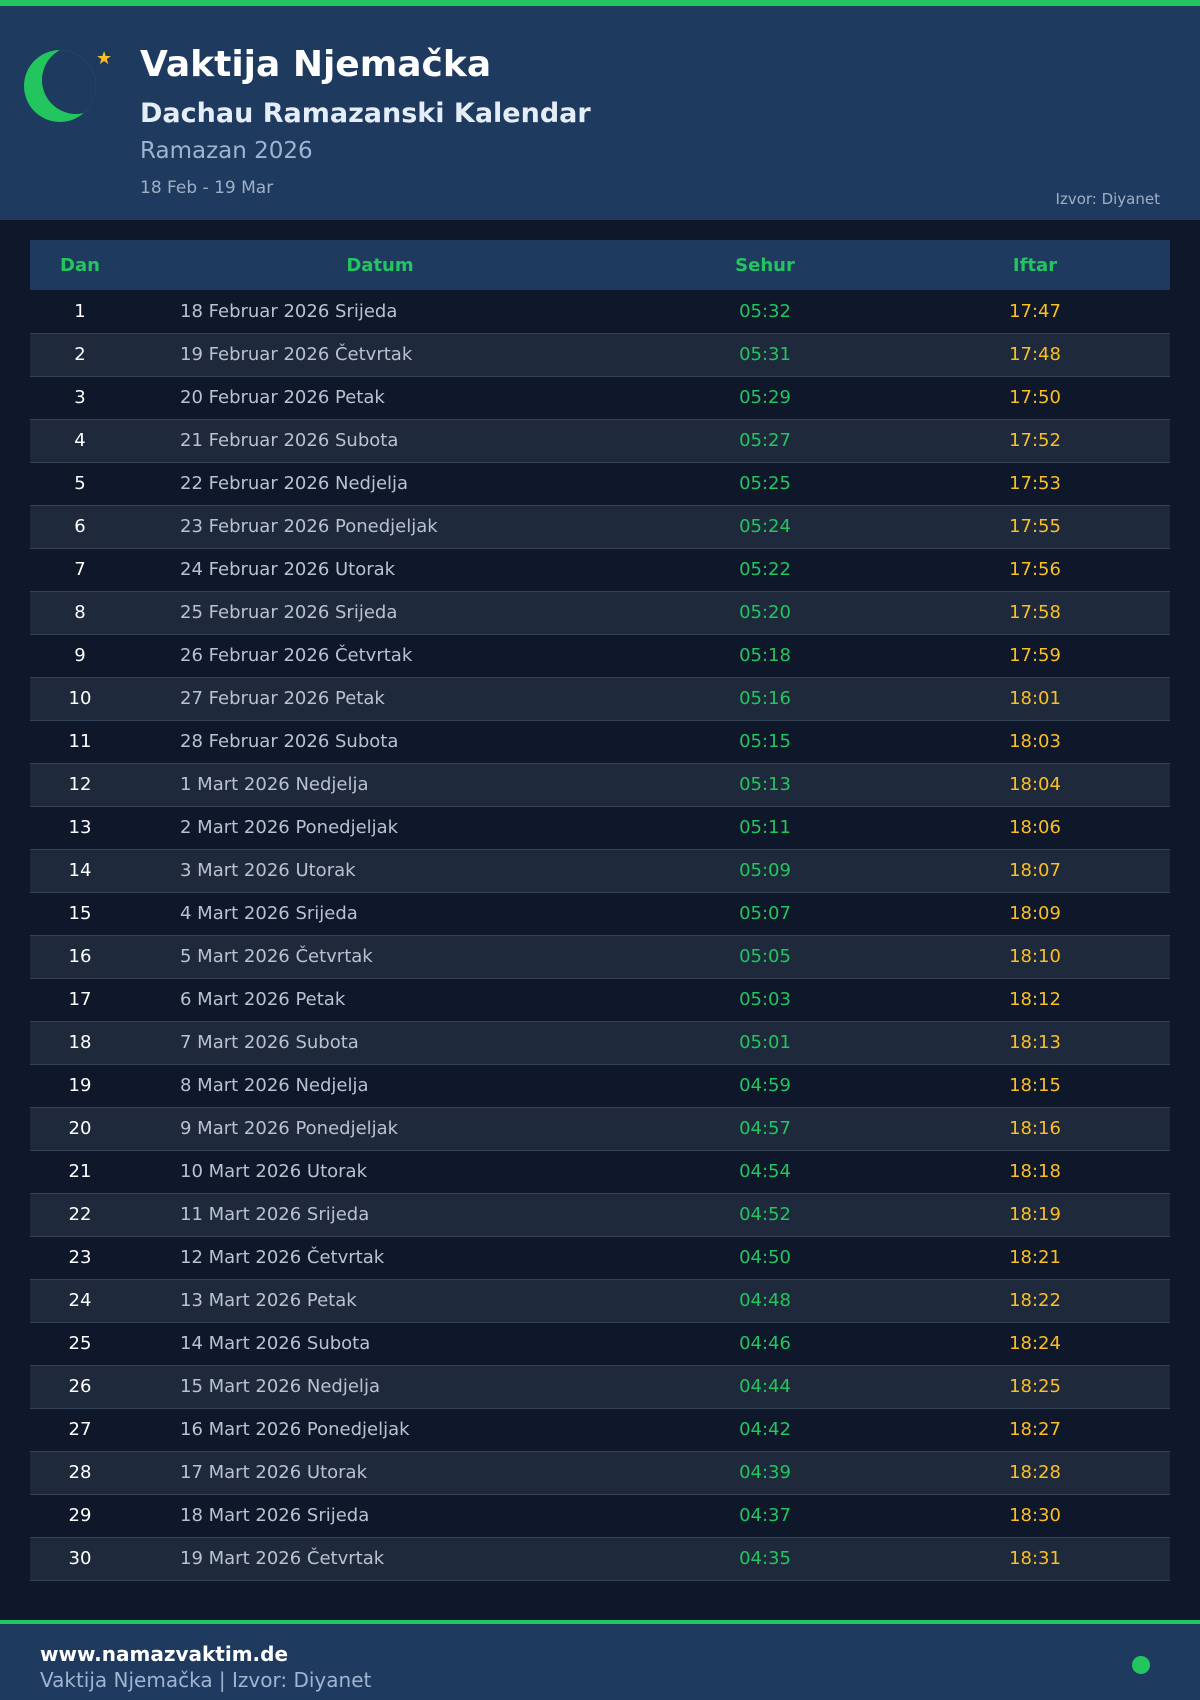 The height and width of the screenshot is (1700, 1200). I want to click on date-cell: 16 Mart 2026 Ponedjeljak, so click(380, 1430).